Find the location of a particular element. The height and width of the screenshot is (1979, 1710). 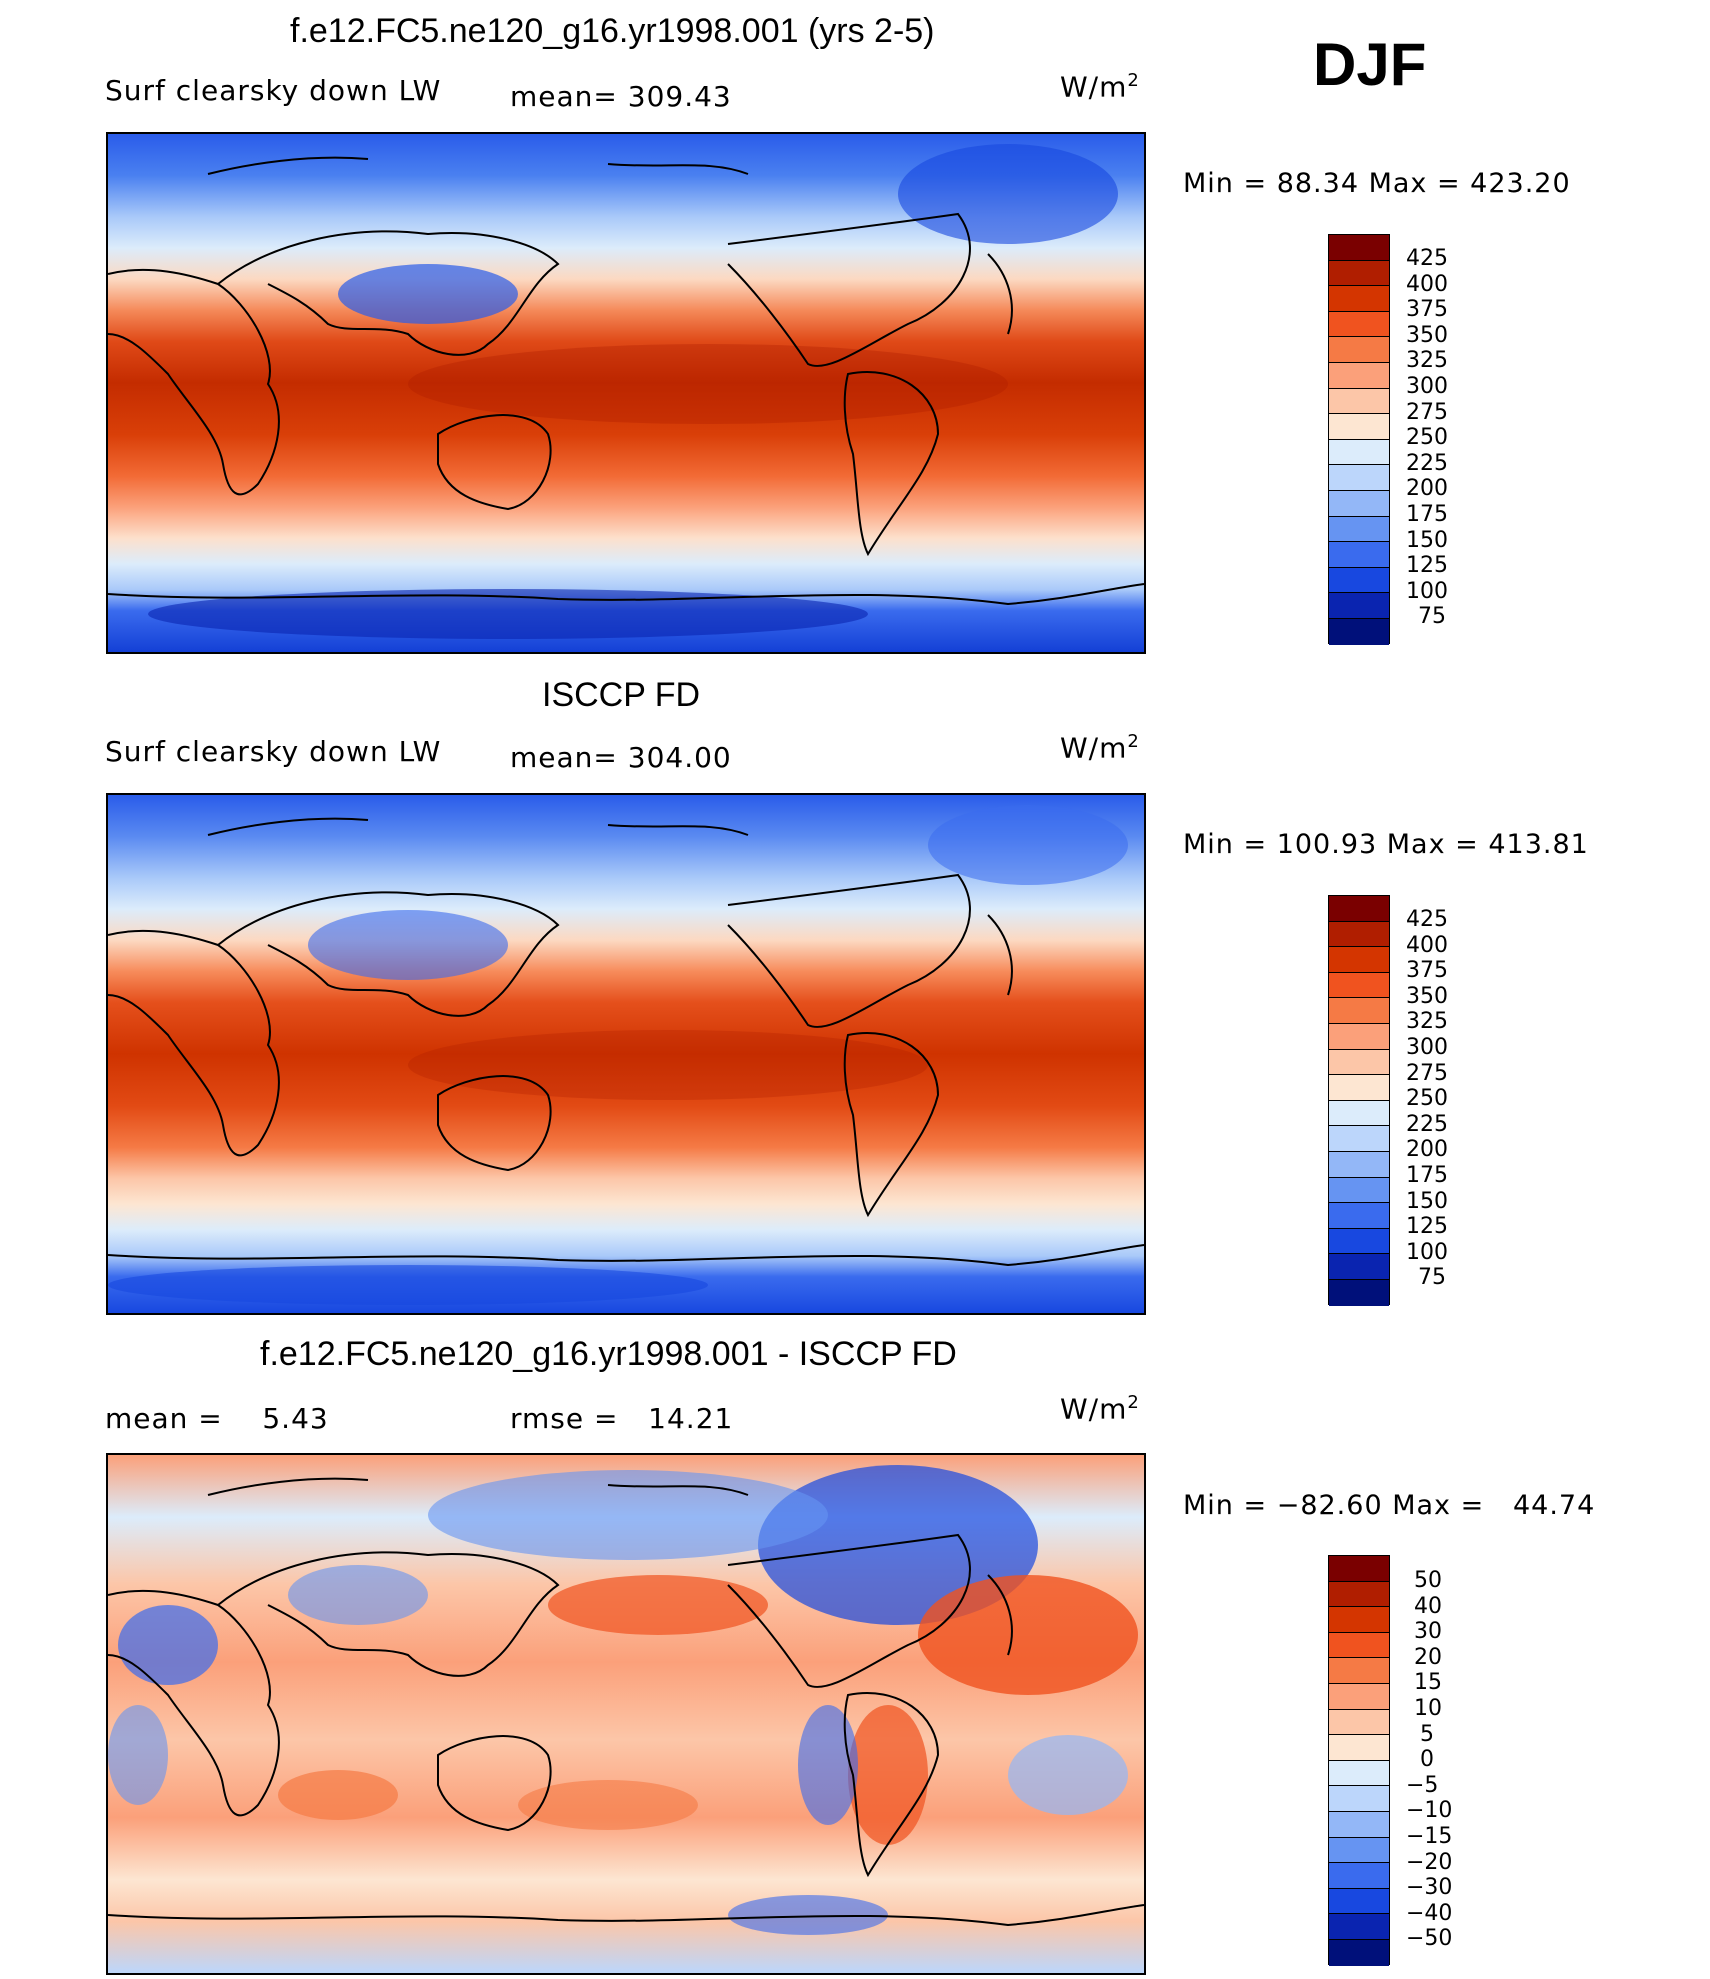

colorbar-label: 30 is located at coordinates (1428, 1631).